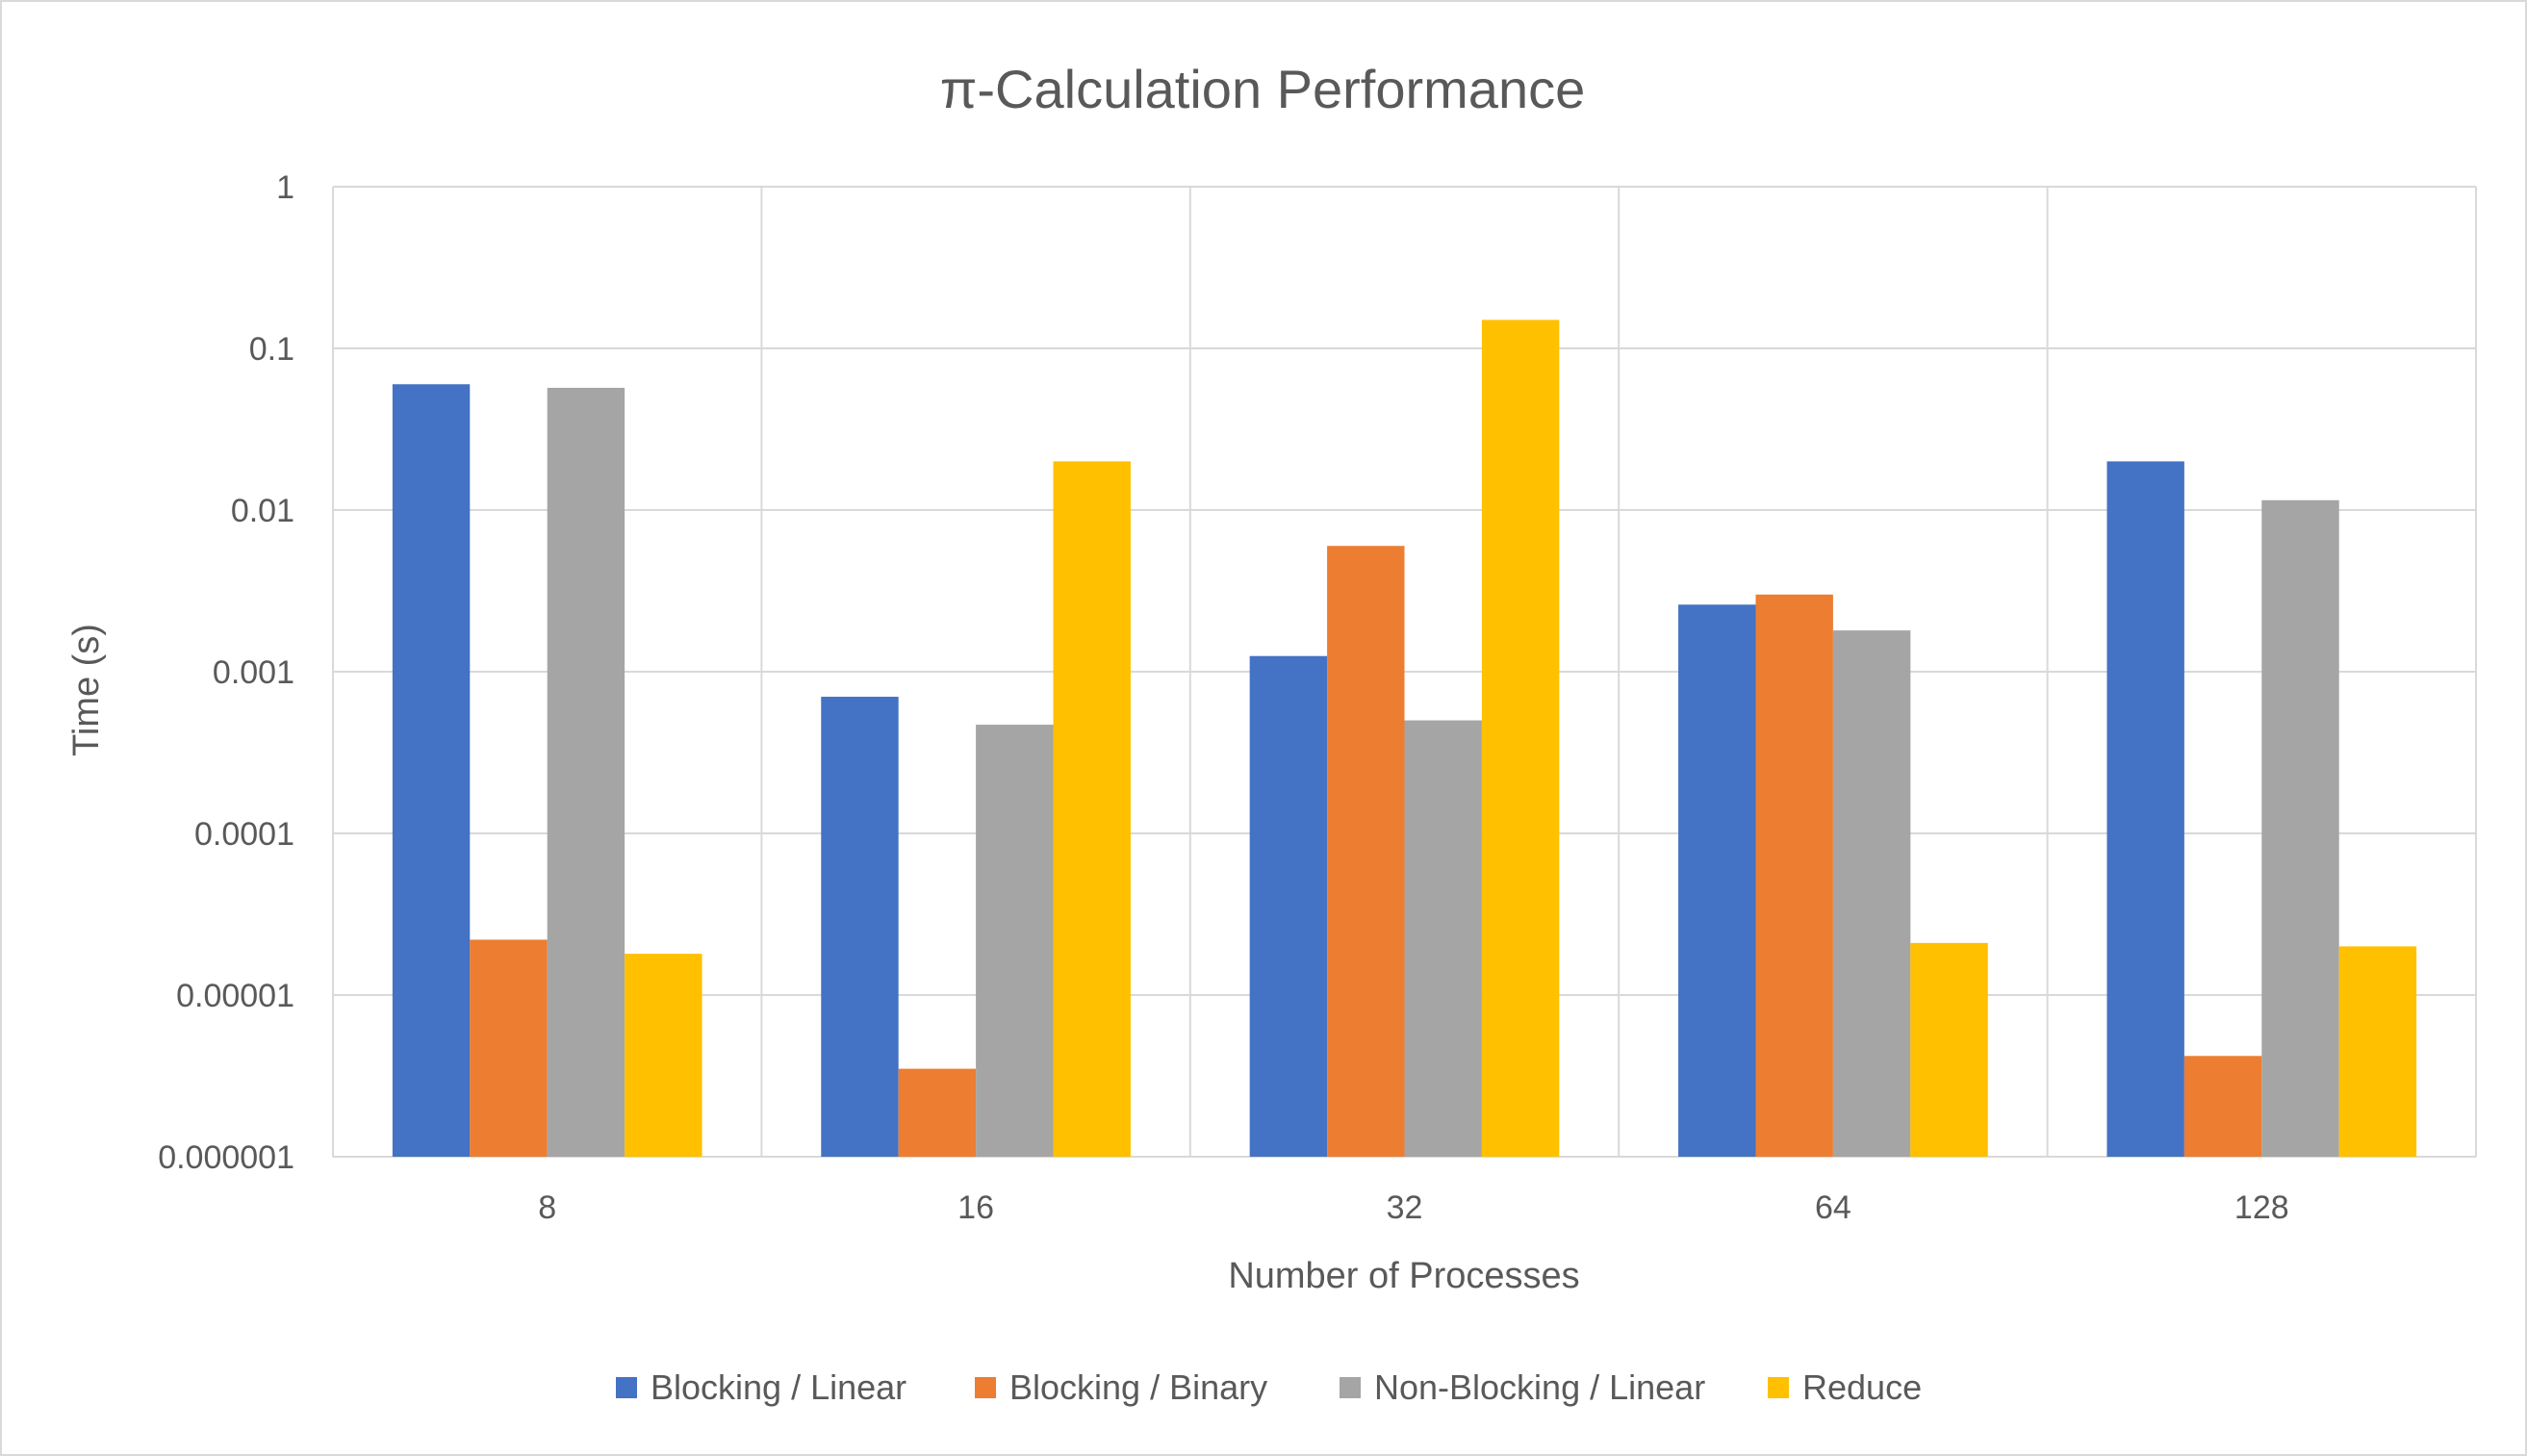 This screenshot has width=2527, height=1456. I want to click on legend-label: Non-Blocking / Linear, so click(1539, 1387).